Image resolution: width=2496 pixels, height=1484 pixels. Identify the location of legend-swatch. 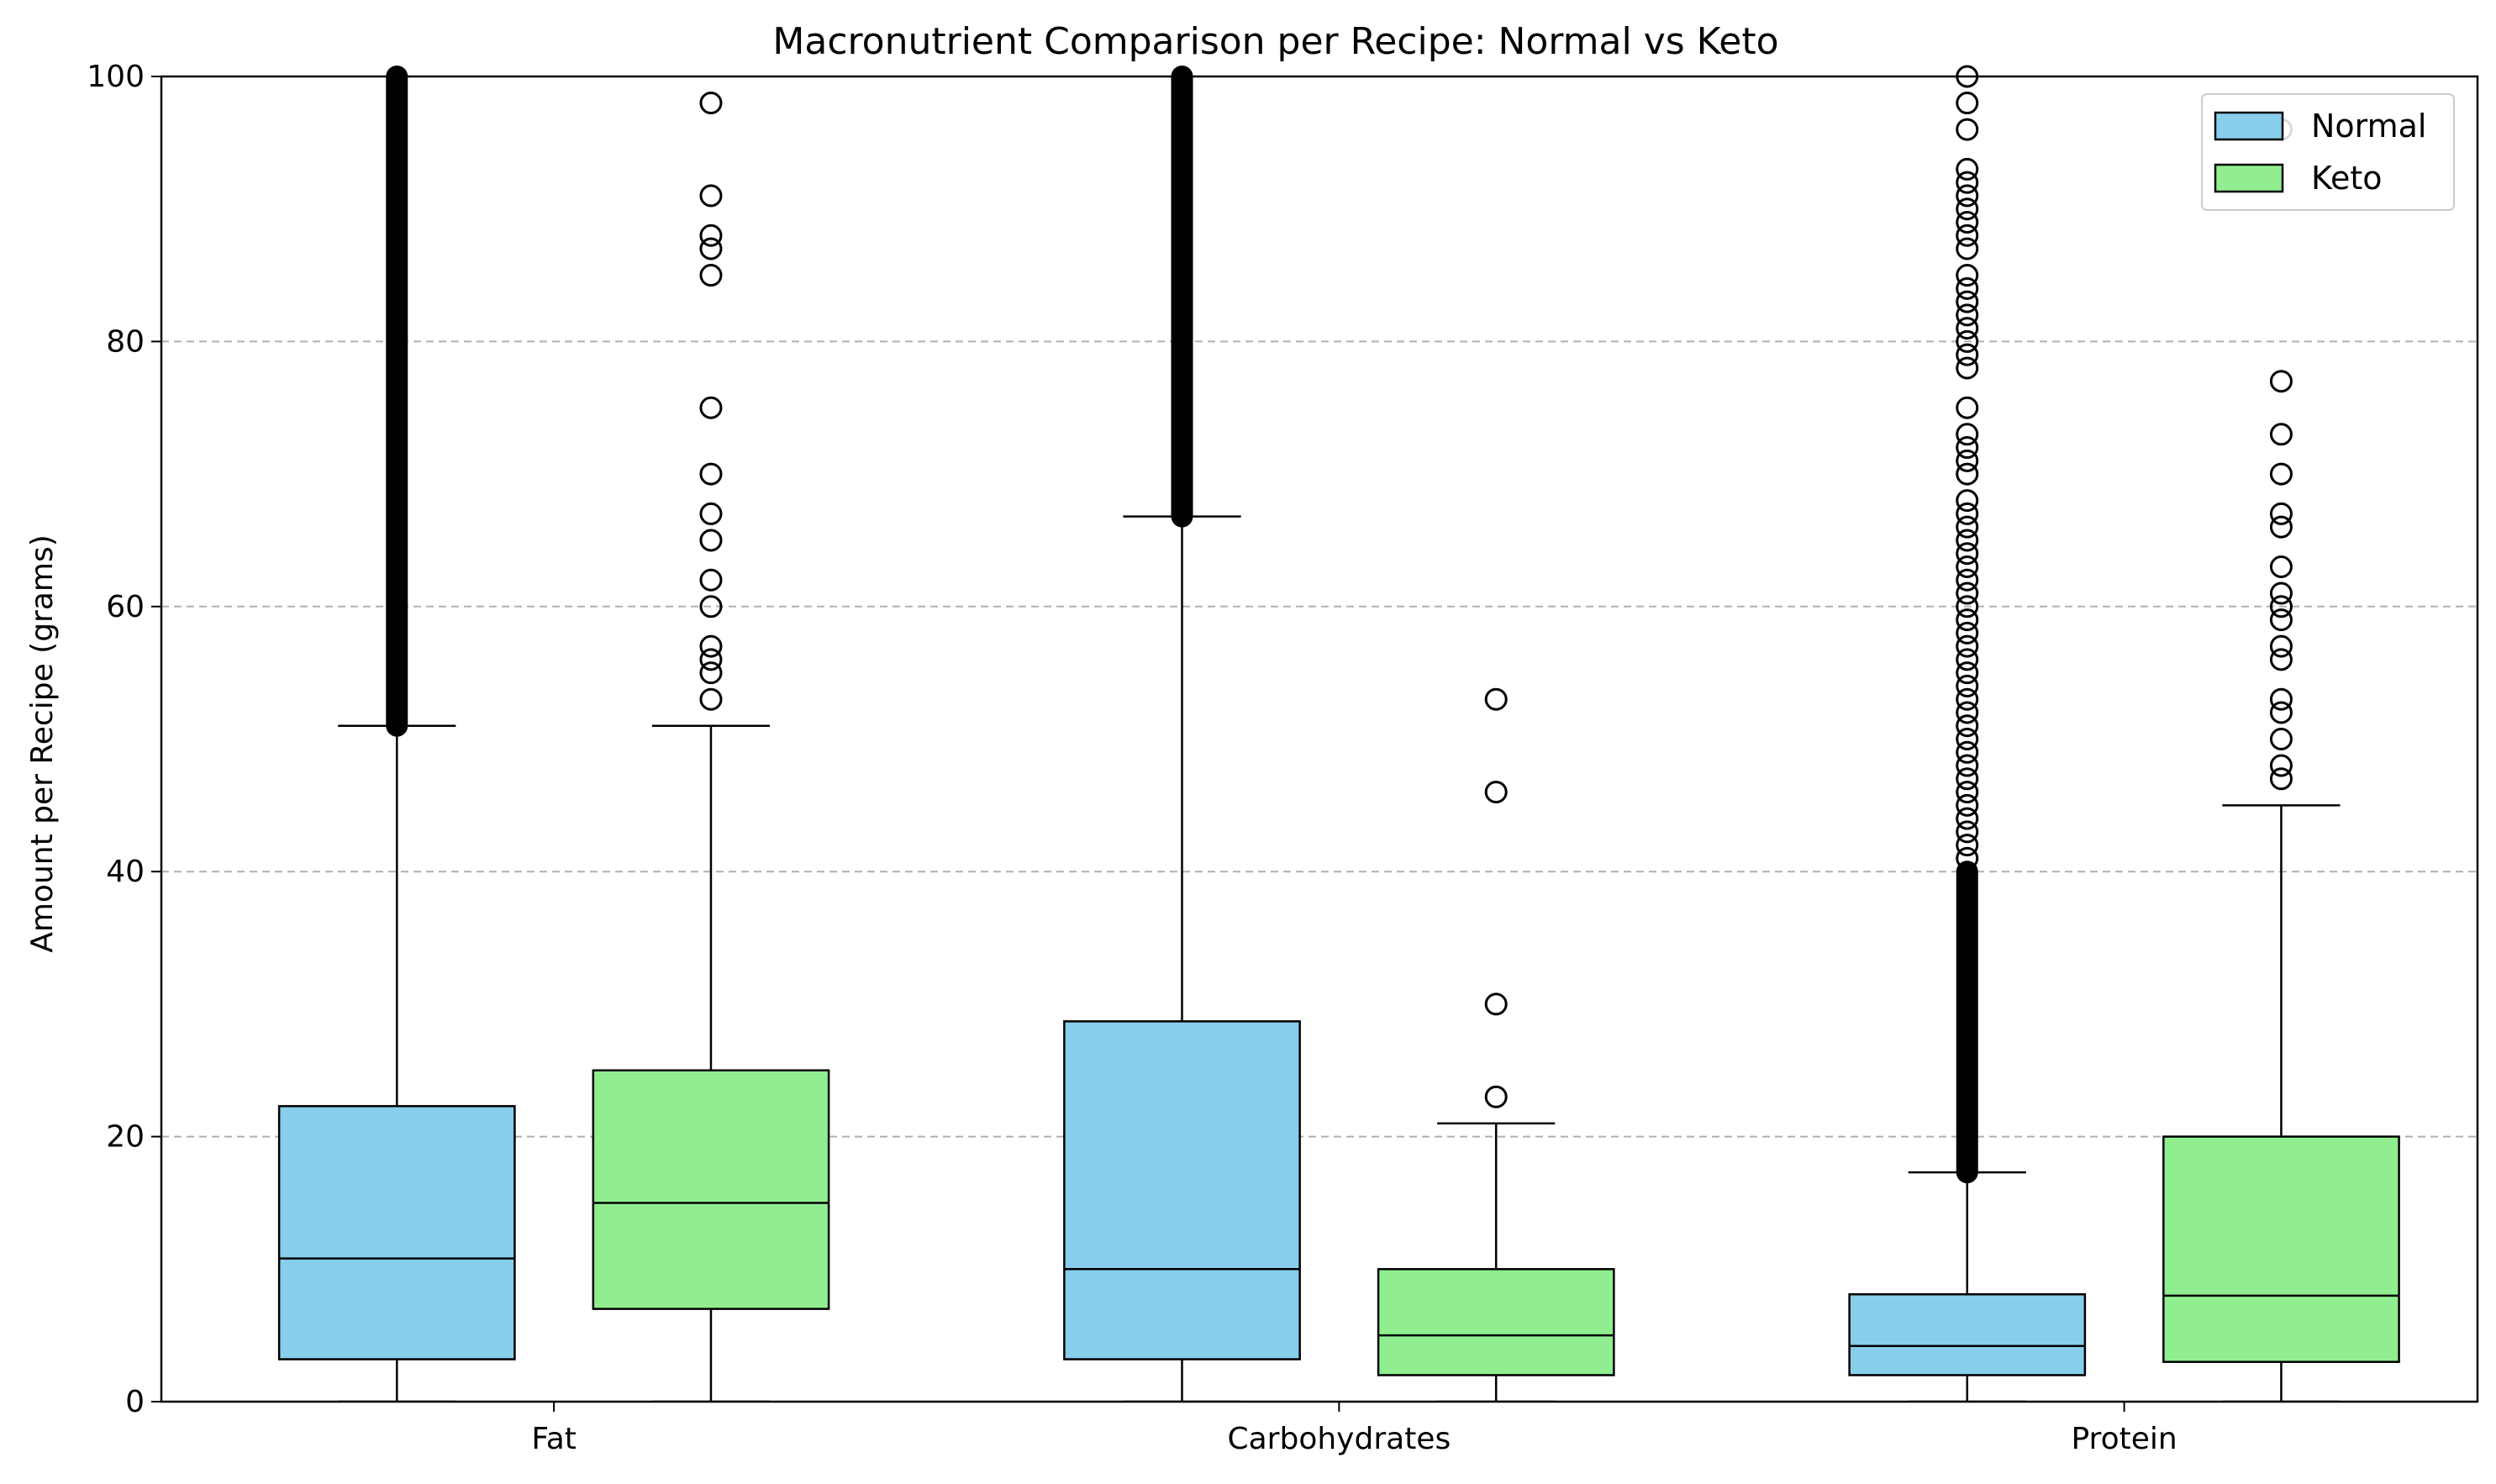
(2249, 178).